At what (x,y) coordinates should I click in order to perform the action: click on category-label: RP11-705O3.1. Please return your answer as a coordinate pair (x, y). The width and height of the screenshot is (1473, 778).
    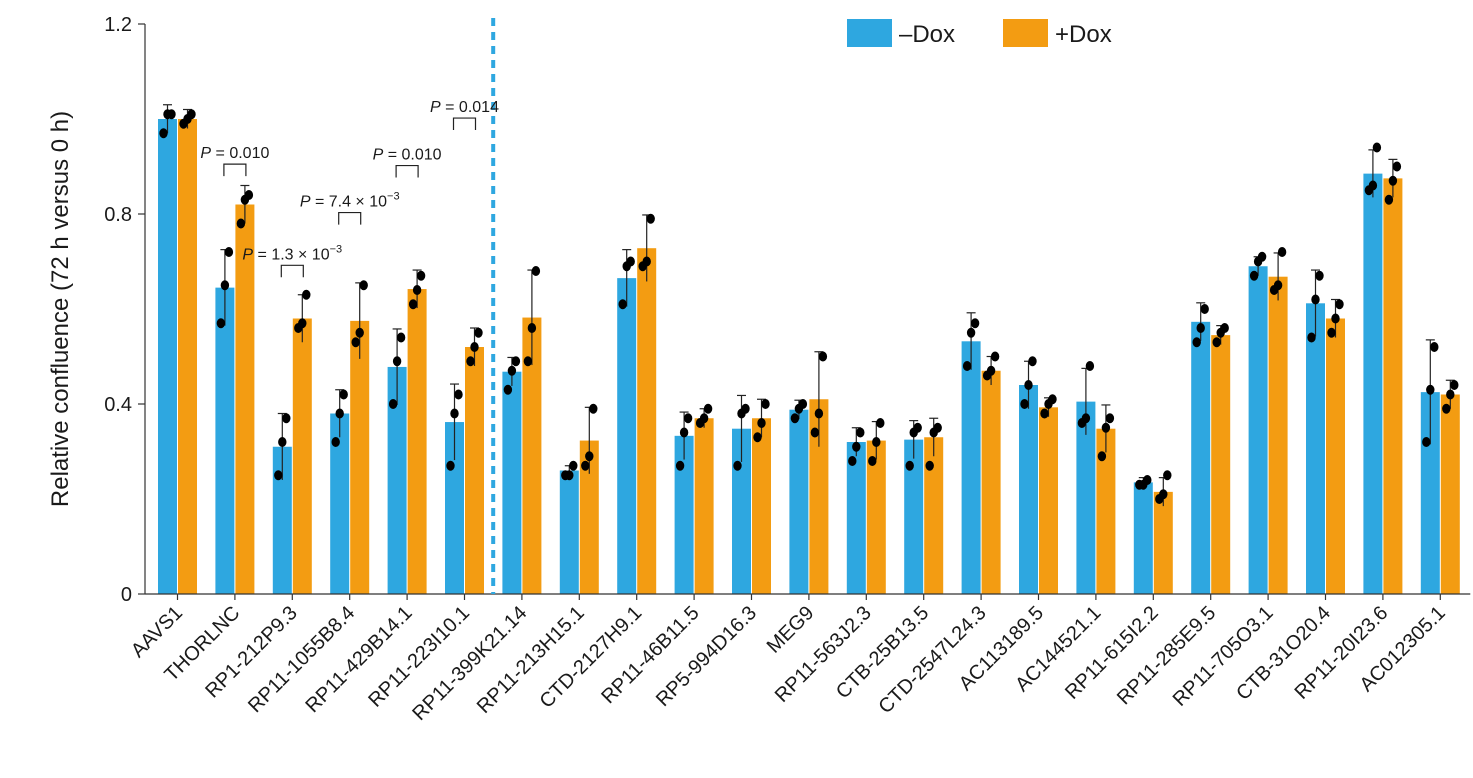
    Looking at the image, I should click on (1223, 656).